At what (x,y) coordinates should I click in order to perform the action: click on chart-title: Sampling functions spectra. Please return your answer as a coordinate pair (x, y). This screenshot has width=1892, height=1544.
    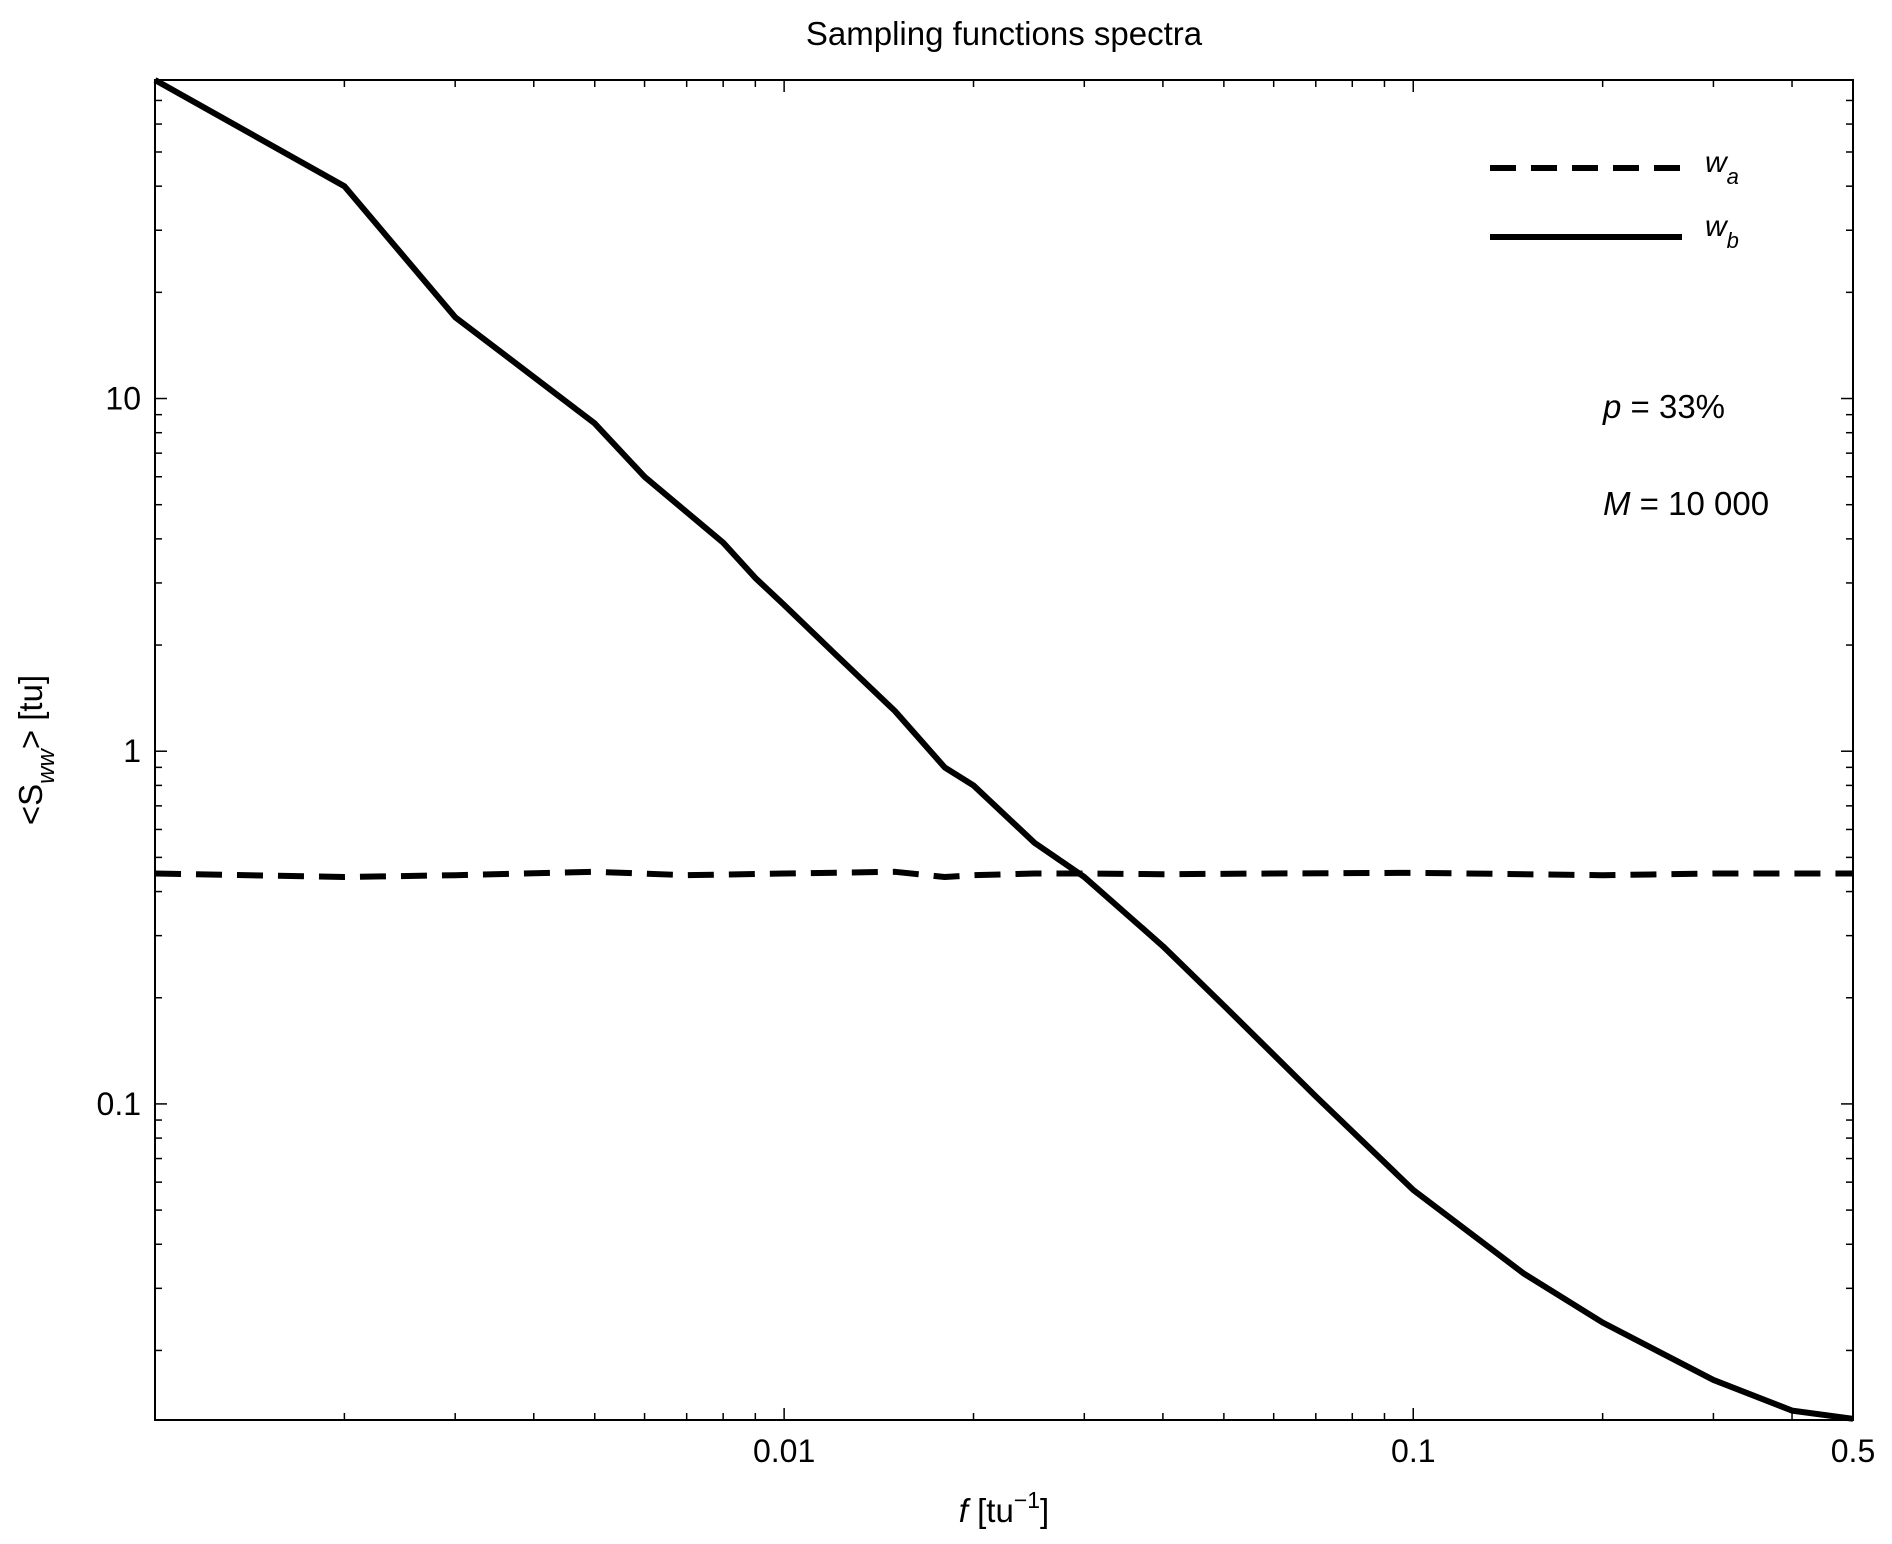
    Looking at the image, I should click on (1004, 33).